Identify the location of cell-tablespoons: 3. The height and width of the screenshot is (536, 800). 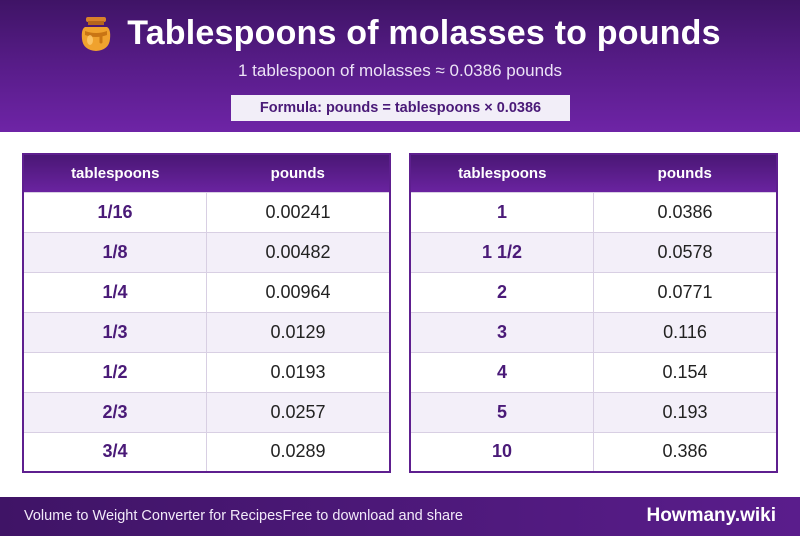
(502, 331).